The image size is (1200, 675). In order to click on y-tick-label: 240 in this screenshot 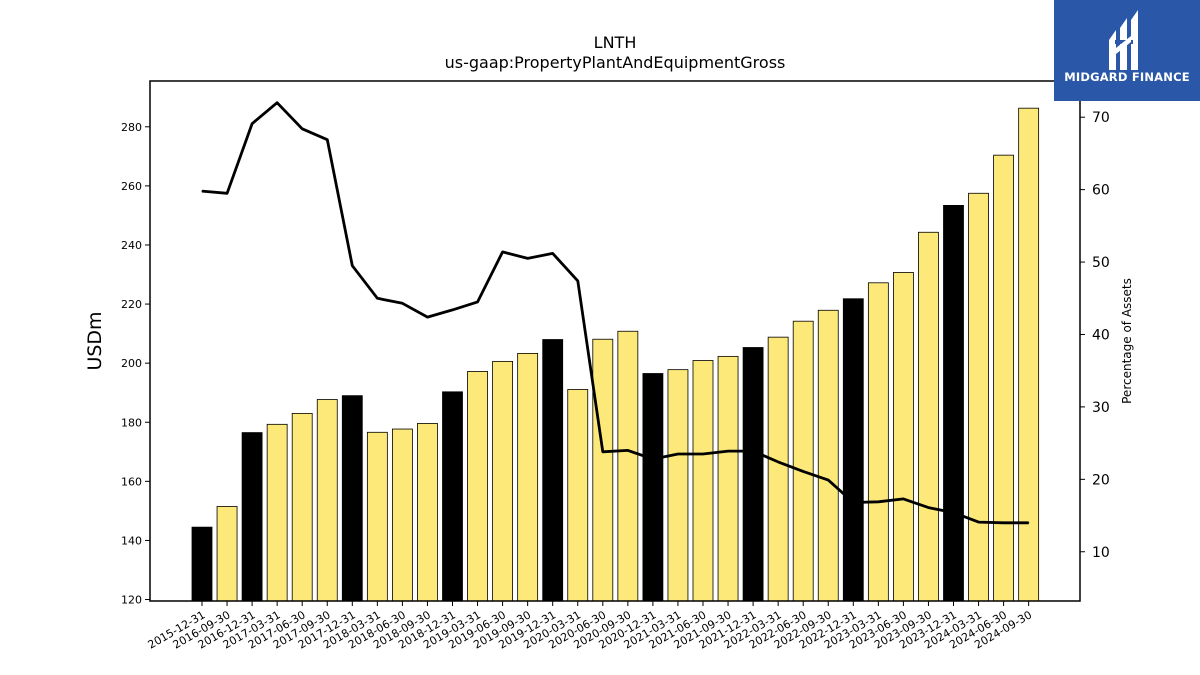, I will do `click(131, 245)`.